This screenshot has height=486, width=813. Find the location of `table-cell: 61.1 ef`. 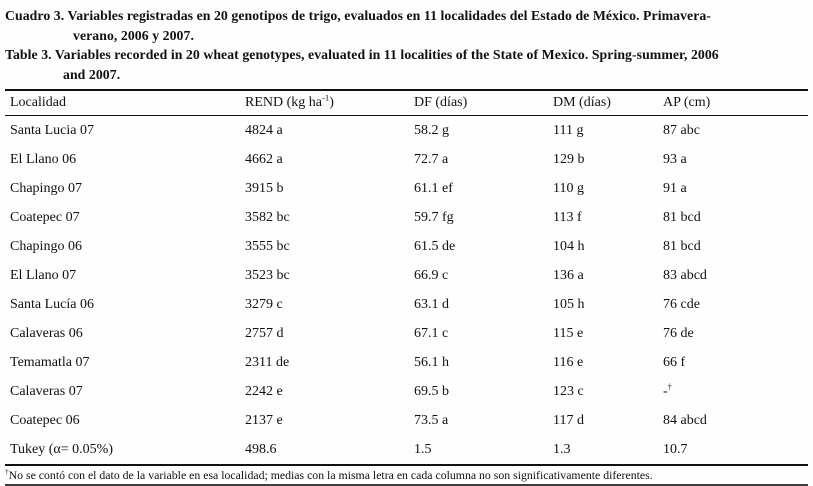

table-cell: 61.1 ef is located at coordinates (433, 188).